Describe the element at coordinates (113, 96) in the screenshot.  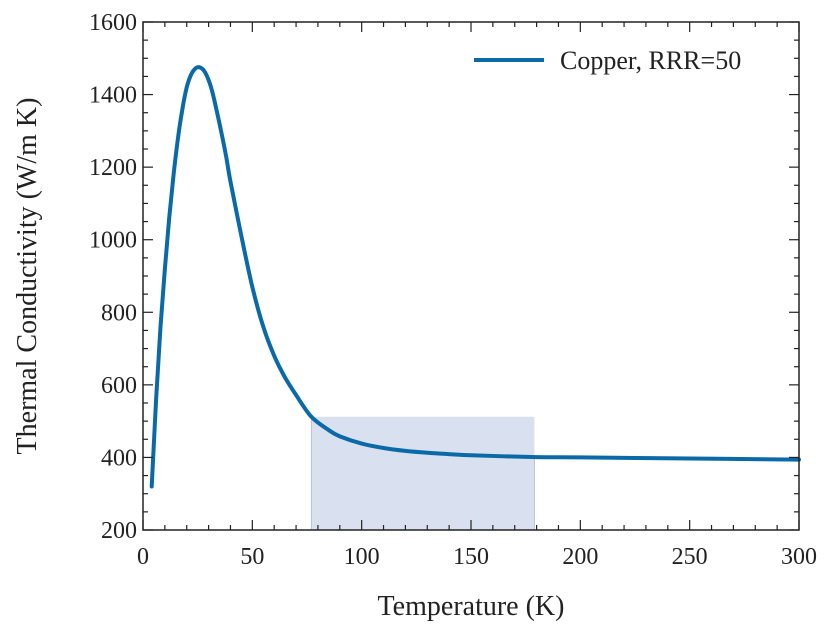
I see `y-tick-label: 1400` at that location.